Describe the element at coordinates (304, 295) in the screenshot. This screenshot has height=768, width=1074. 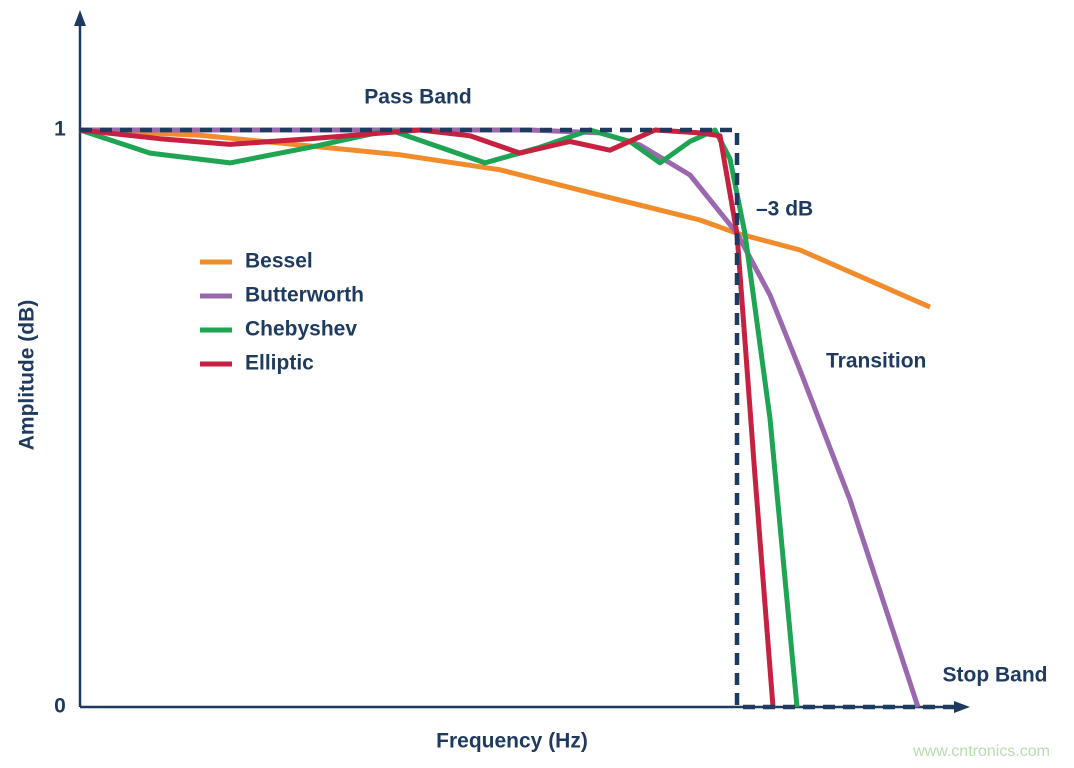
I see `legend-label: Butterworth` at that location.